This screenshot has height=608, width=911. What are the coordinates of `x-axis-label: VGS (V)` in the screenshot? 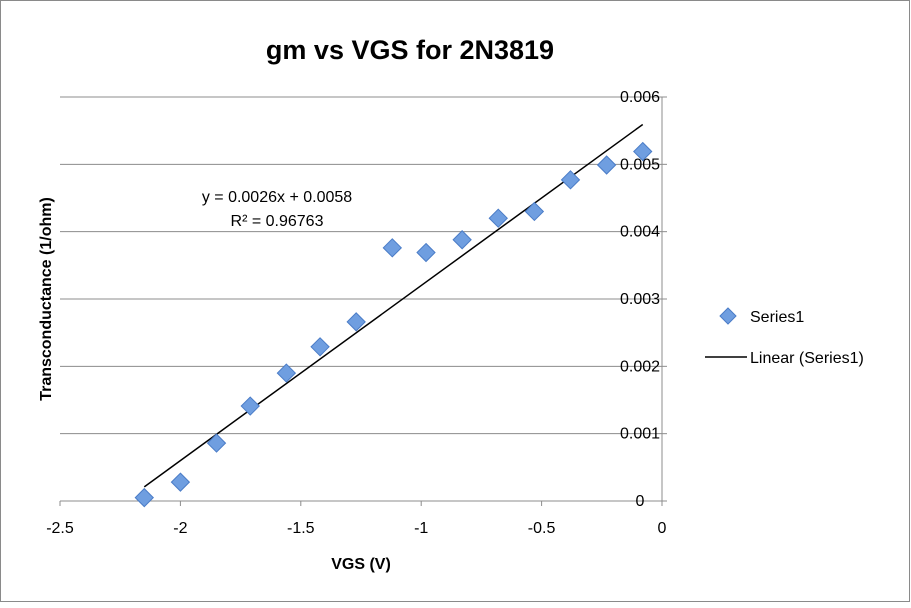 It's located at (361, 564).